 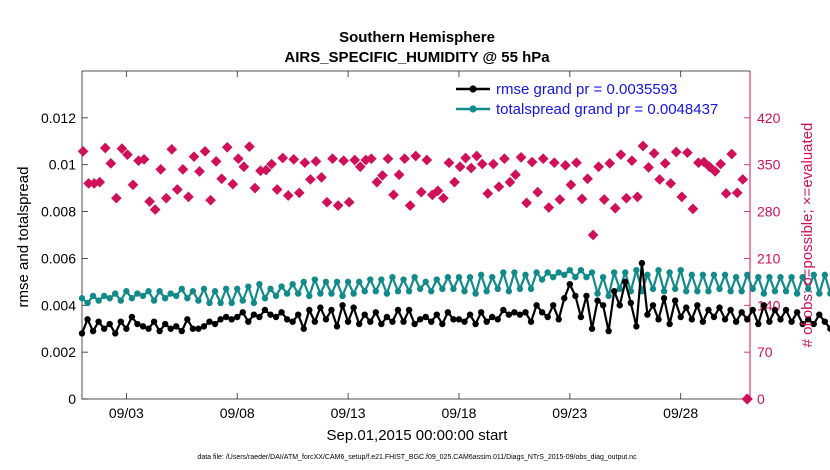 I want to click on y-axis-label: rmse and totalspread, so click(x=23, y=237).